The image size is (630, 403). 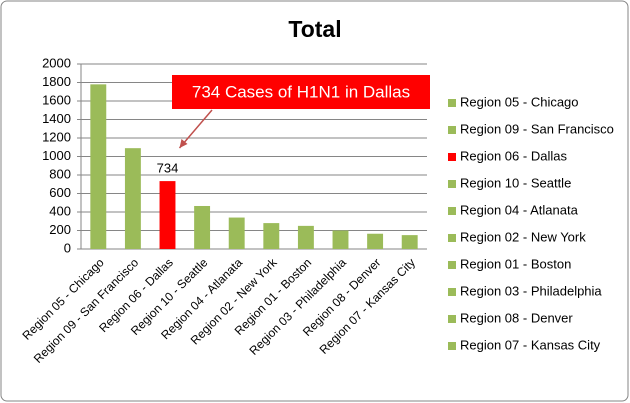 What do you see at coordinates (183, 143) in the screenshot?
I see `annotation-arrowhead` at bounding box center [183, 143].